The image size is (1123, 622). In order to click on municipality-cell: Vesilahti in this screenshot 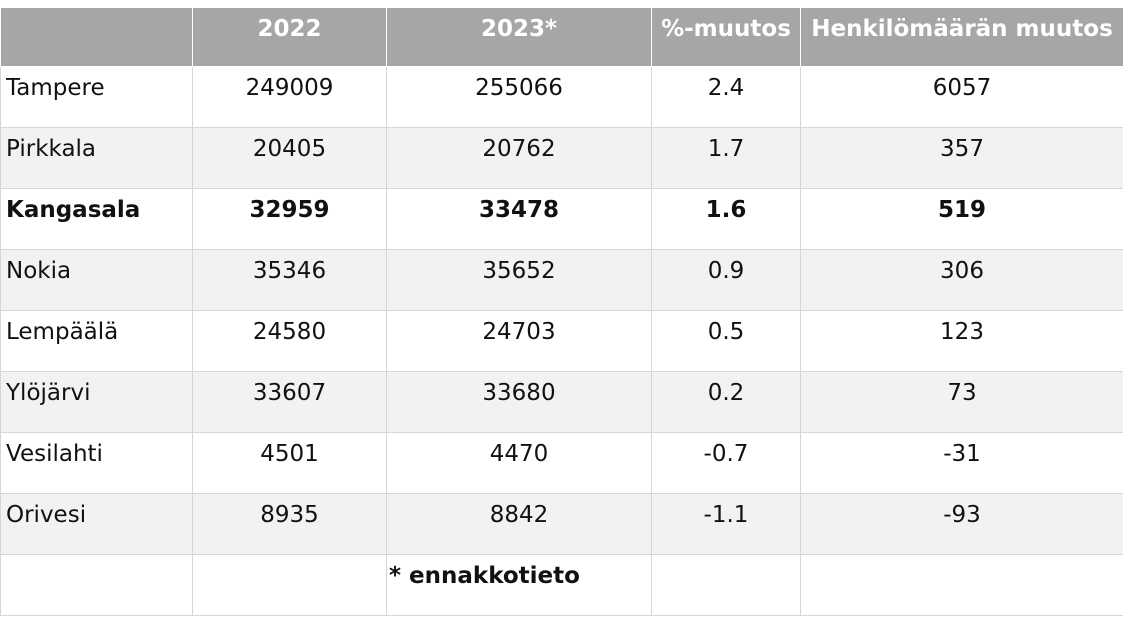, I will do `click(96, 463)`.